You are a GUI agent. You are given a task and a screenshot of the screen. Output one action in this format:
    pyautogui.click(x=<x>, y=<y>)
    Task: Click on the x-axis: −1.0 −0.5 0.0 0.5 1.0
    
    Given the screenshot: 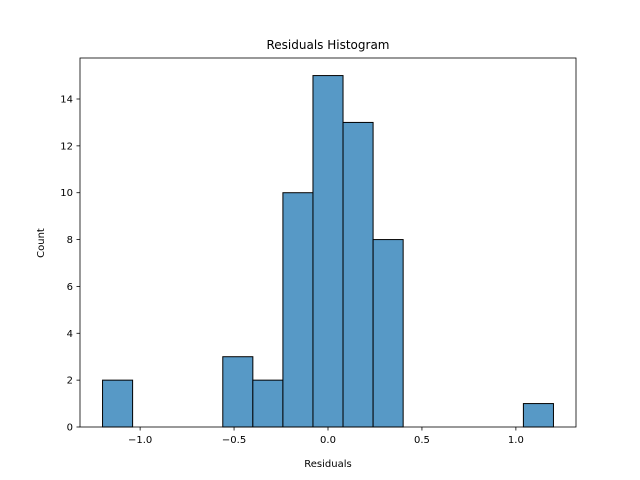 What is the action you would take?
    pyautogui.click(x=326, y=436)
    